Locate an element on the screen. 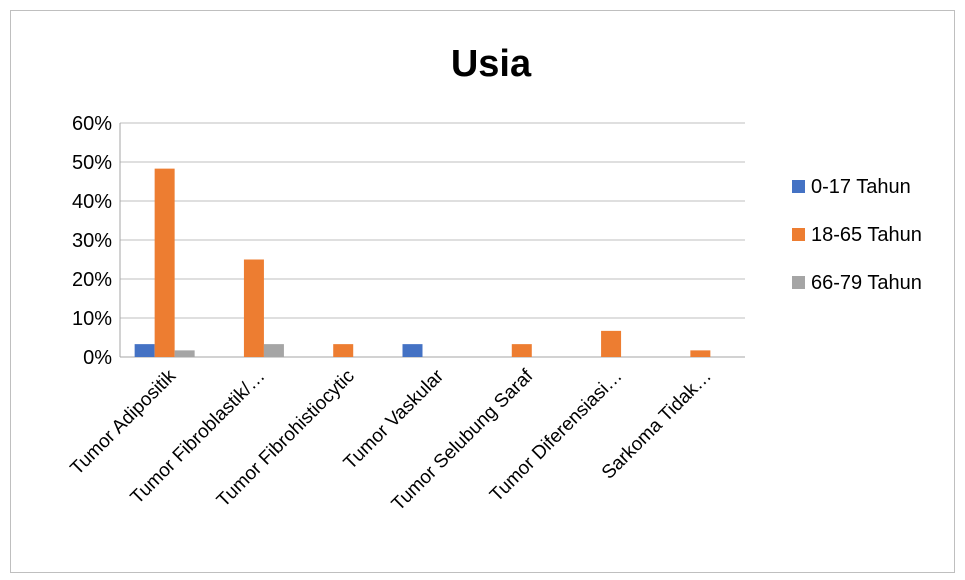 This screenshot has width=965, height=580. y-tick-label: 20% is located at coordinates (92, 280).